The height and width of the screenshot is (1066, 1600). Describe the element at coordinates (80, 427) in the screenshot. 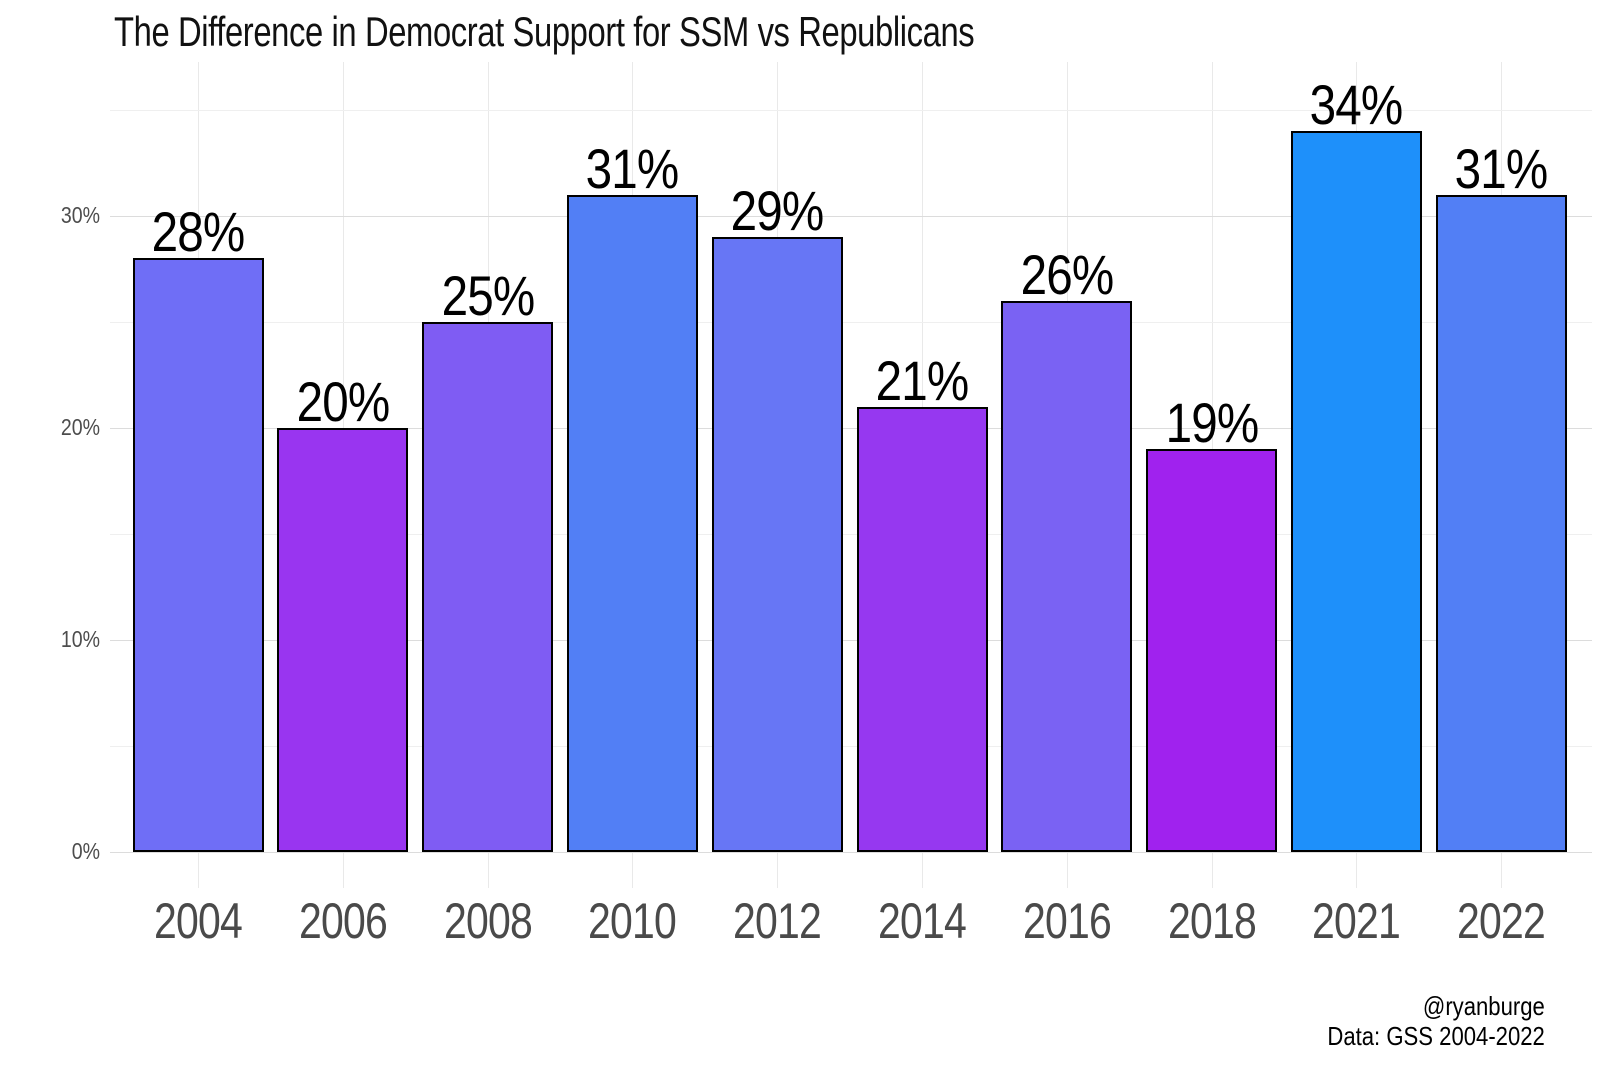

I see `y-axis-tick-label: 20%` at that location.